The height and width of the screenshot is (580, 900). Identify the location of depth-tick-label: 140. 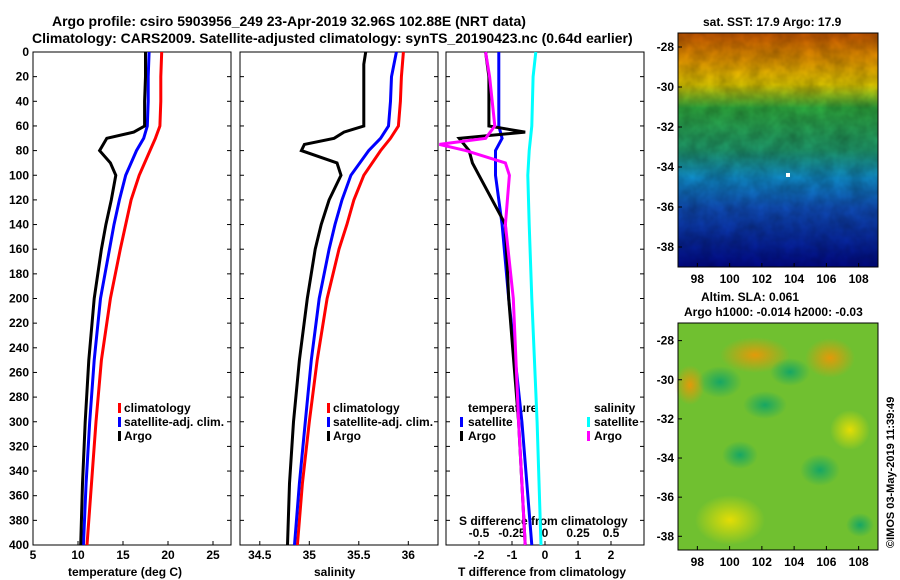
(19, 225).